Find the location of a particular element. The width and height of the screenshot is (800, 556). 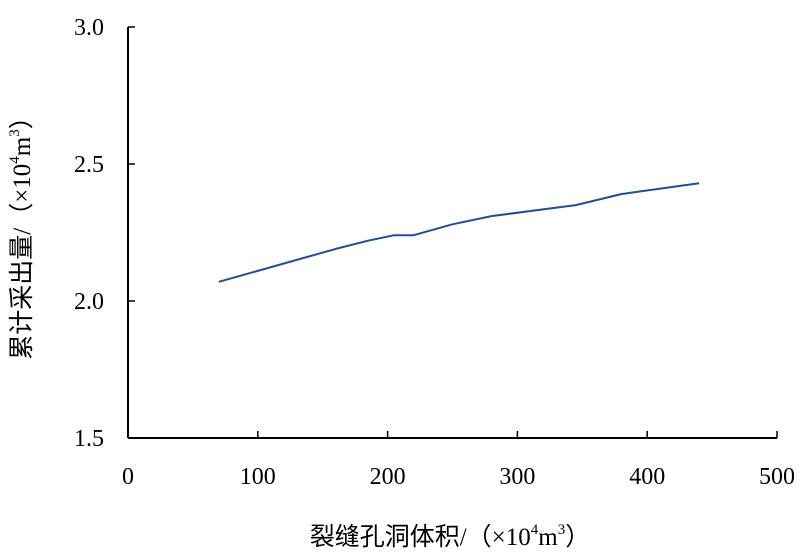

x-ticks: 0 100 200 300 400 500 is located at coordinates (458, 460).